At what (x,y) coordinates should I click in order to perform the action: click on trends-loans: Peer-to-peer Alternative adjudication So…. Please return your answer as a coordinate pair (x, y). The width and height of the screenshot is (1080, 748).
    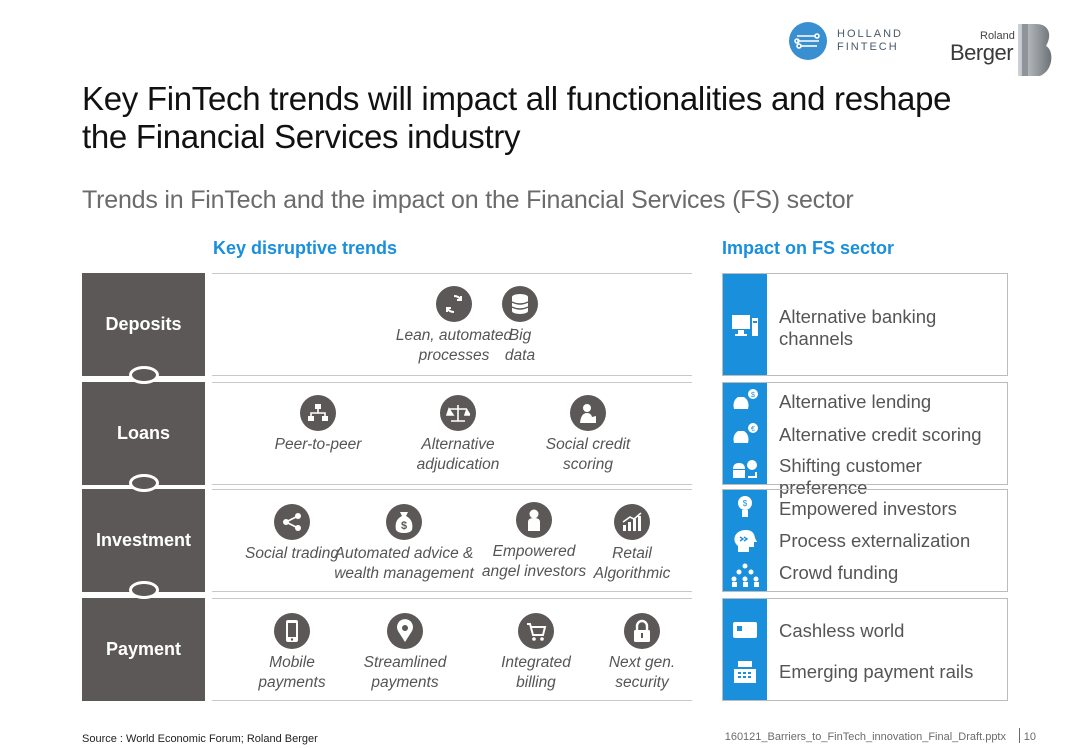
    Looking at the image, I should click on (452, 433).